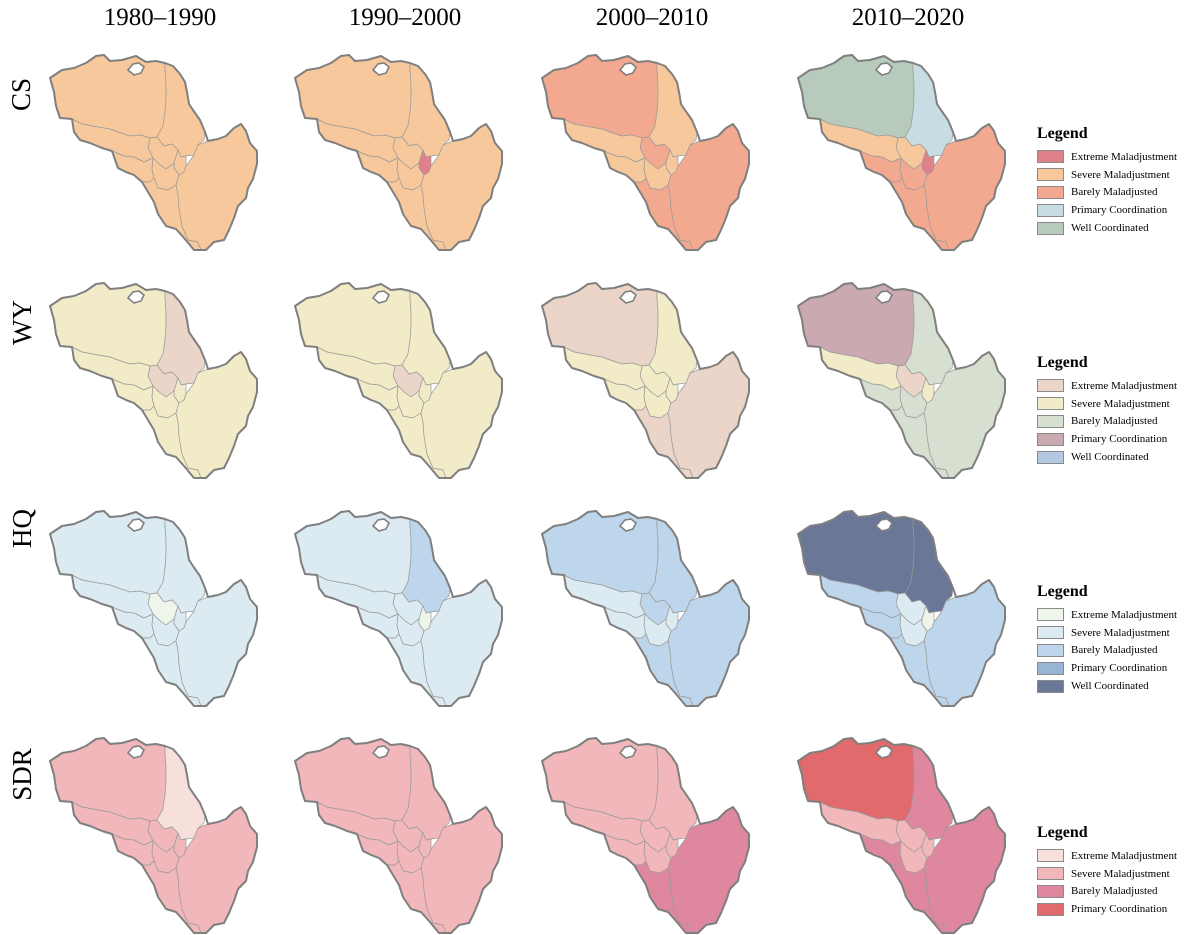  I want to click on row-title: CS, so click(21, 94).